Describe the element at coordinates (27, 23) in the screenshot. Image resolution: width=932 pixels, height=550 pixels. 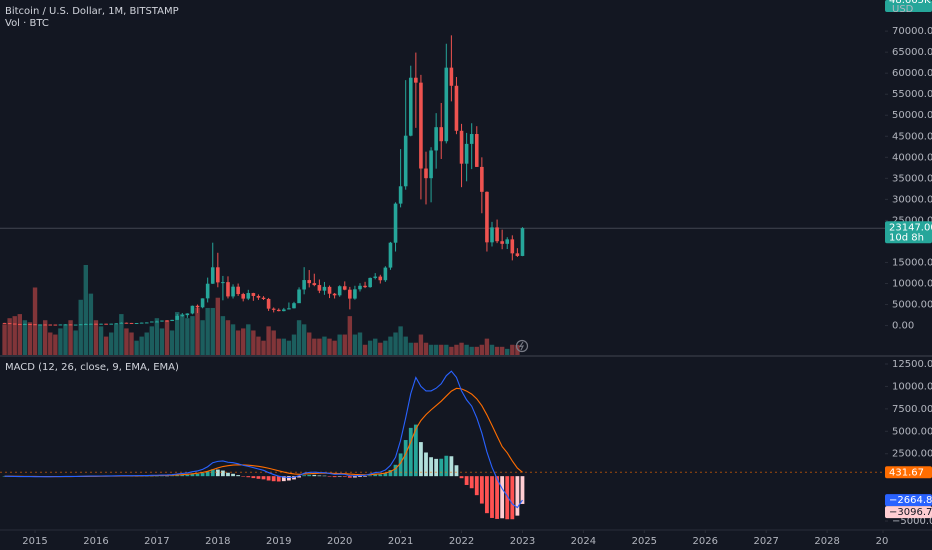
I see `volume-legend: Vol · BTC` at that location.